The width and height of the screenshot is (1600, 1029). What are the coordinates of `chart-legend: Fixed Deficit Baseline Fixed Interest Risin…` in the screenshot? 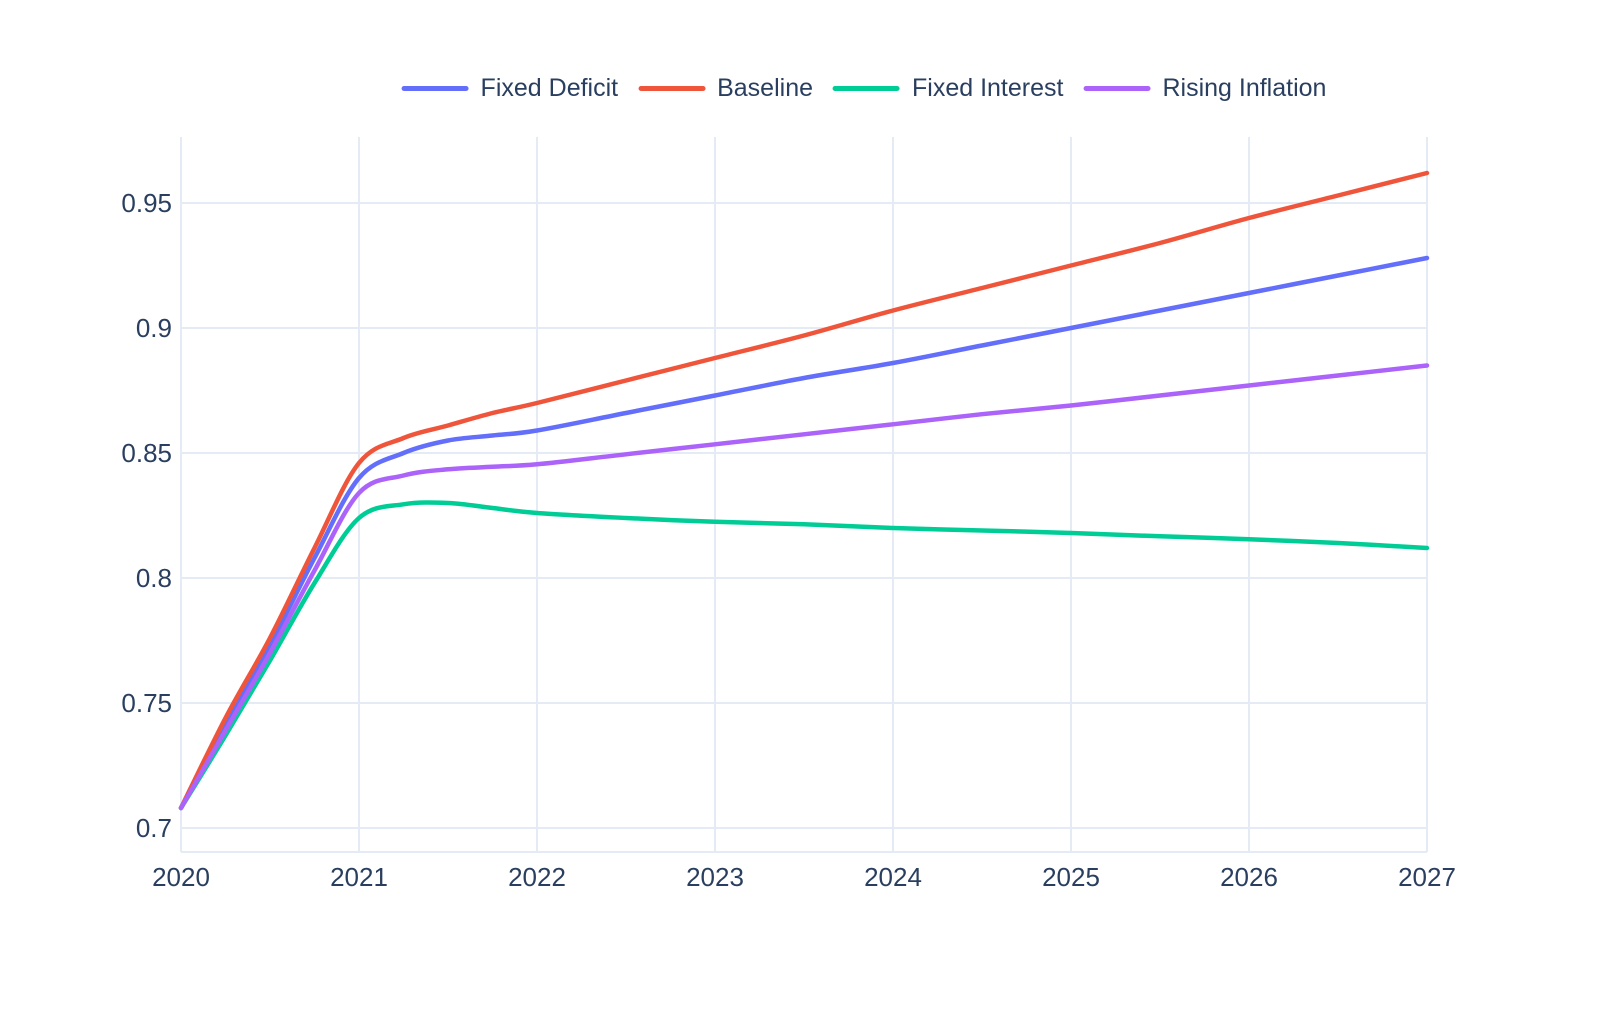 It's located at (863, 88).